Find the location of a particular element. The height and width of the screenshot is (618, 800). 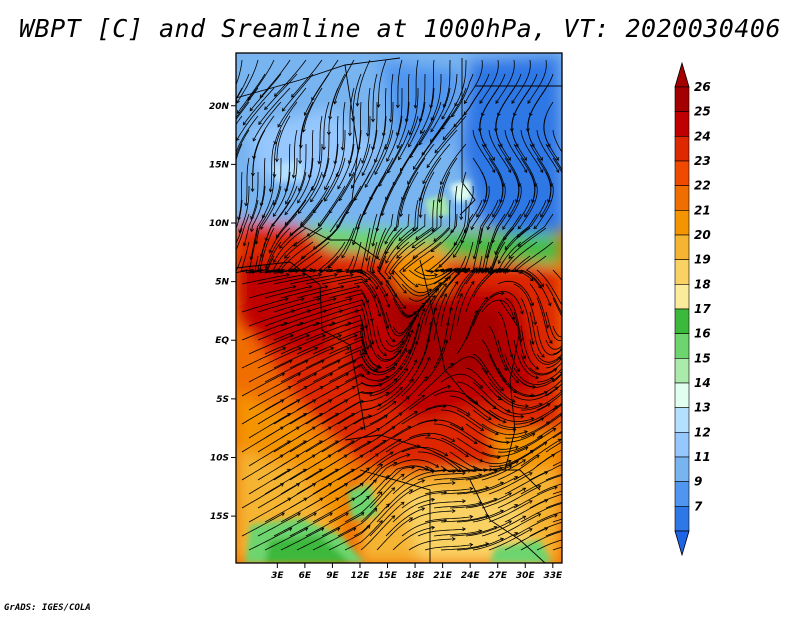

colorbar-label: 7 is located at coordinates (698, 506).